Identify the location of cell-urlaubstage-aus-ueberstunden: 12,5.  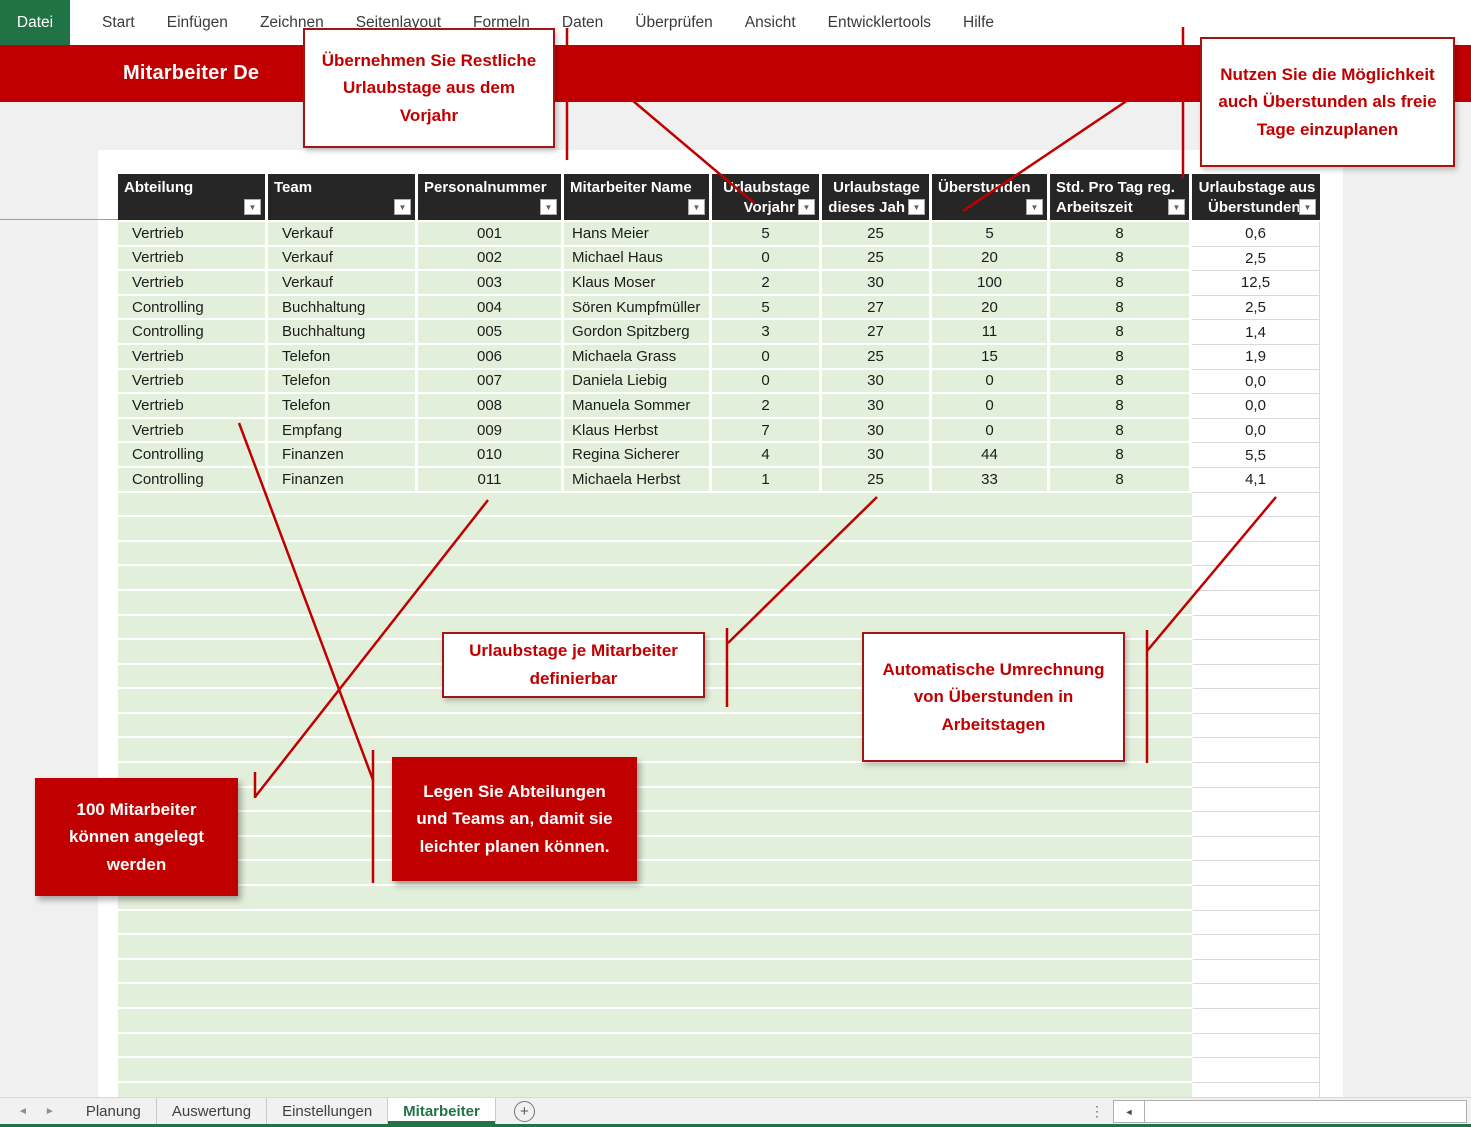
(1256, 283).